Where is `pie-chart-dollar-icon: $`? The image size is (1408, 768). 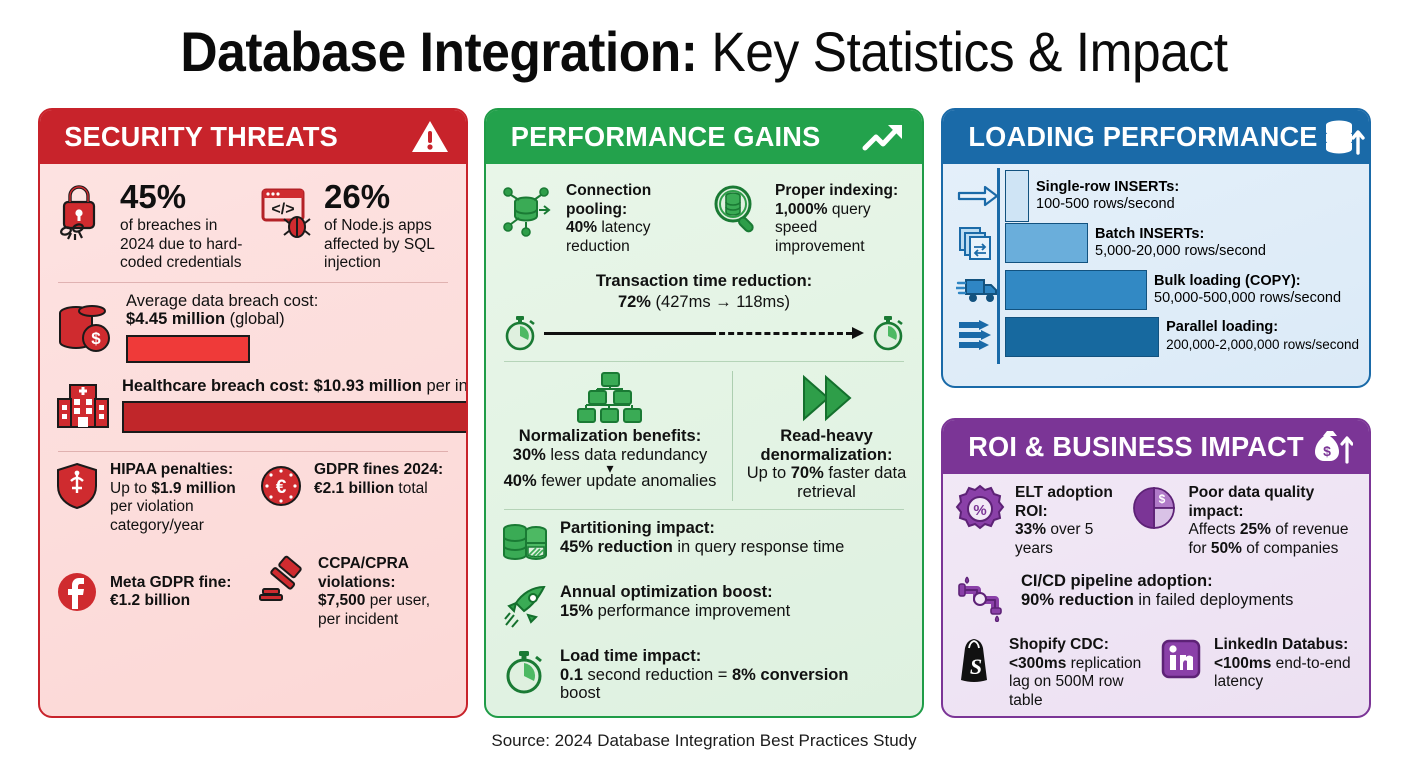
pie-chart-dollar-icon: $ is located at coordinates (1154, 509).